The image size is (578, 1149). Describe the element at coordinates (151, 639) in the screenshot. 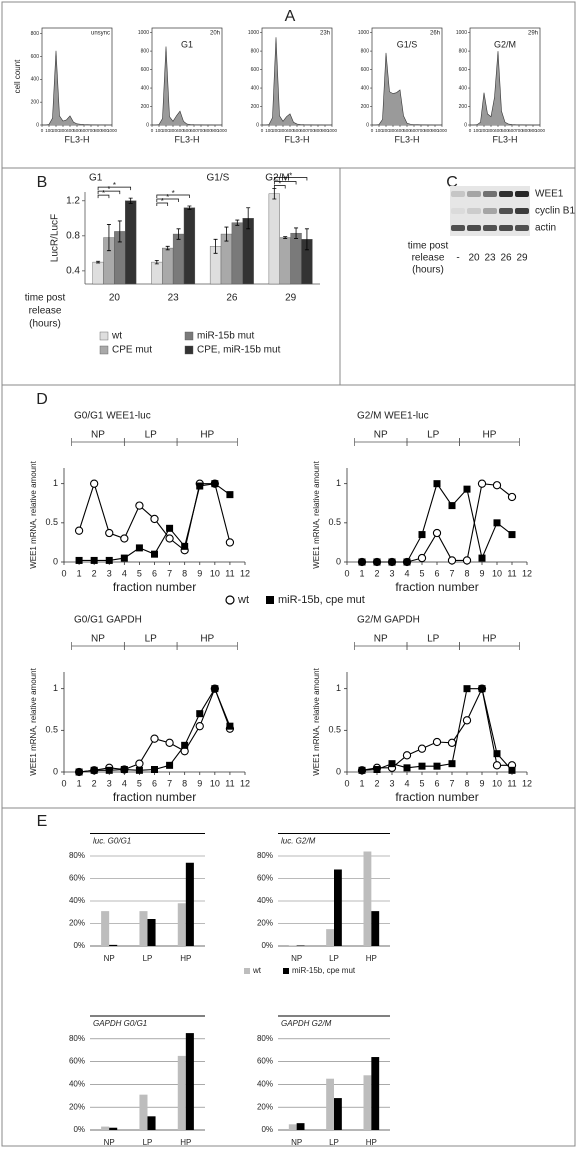

I see `region-label: LP` at that location.